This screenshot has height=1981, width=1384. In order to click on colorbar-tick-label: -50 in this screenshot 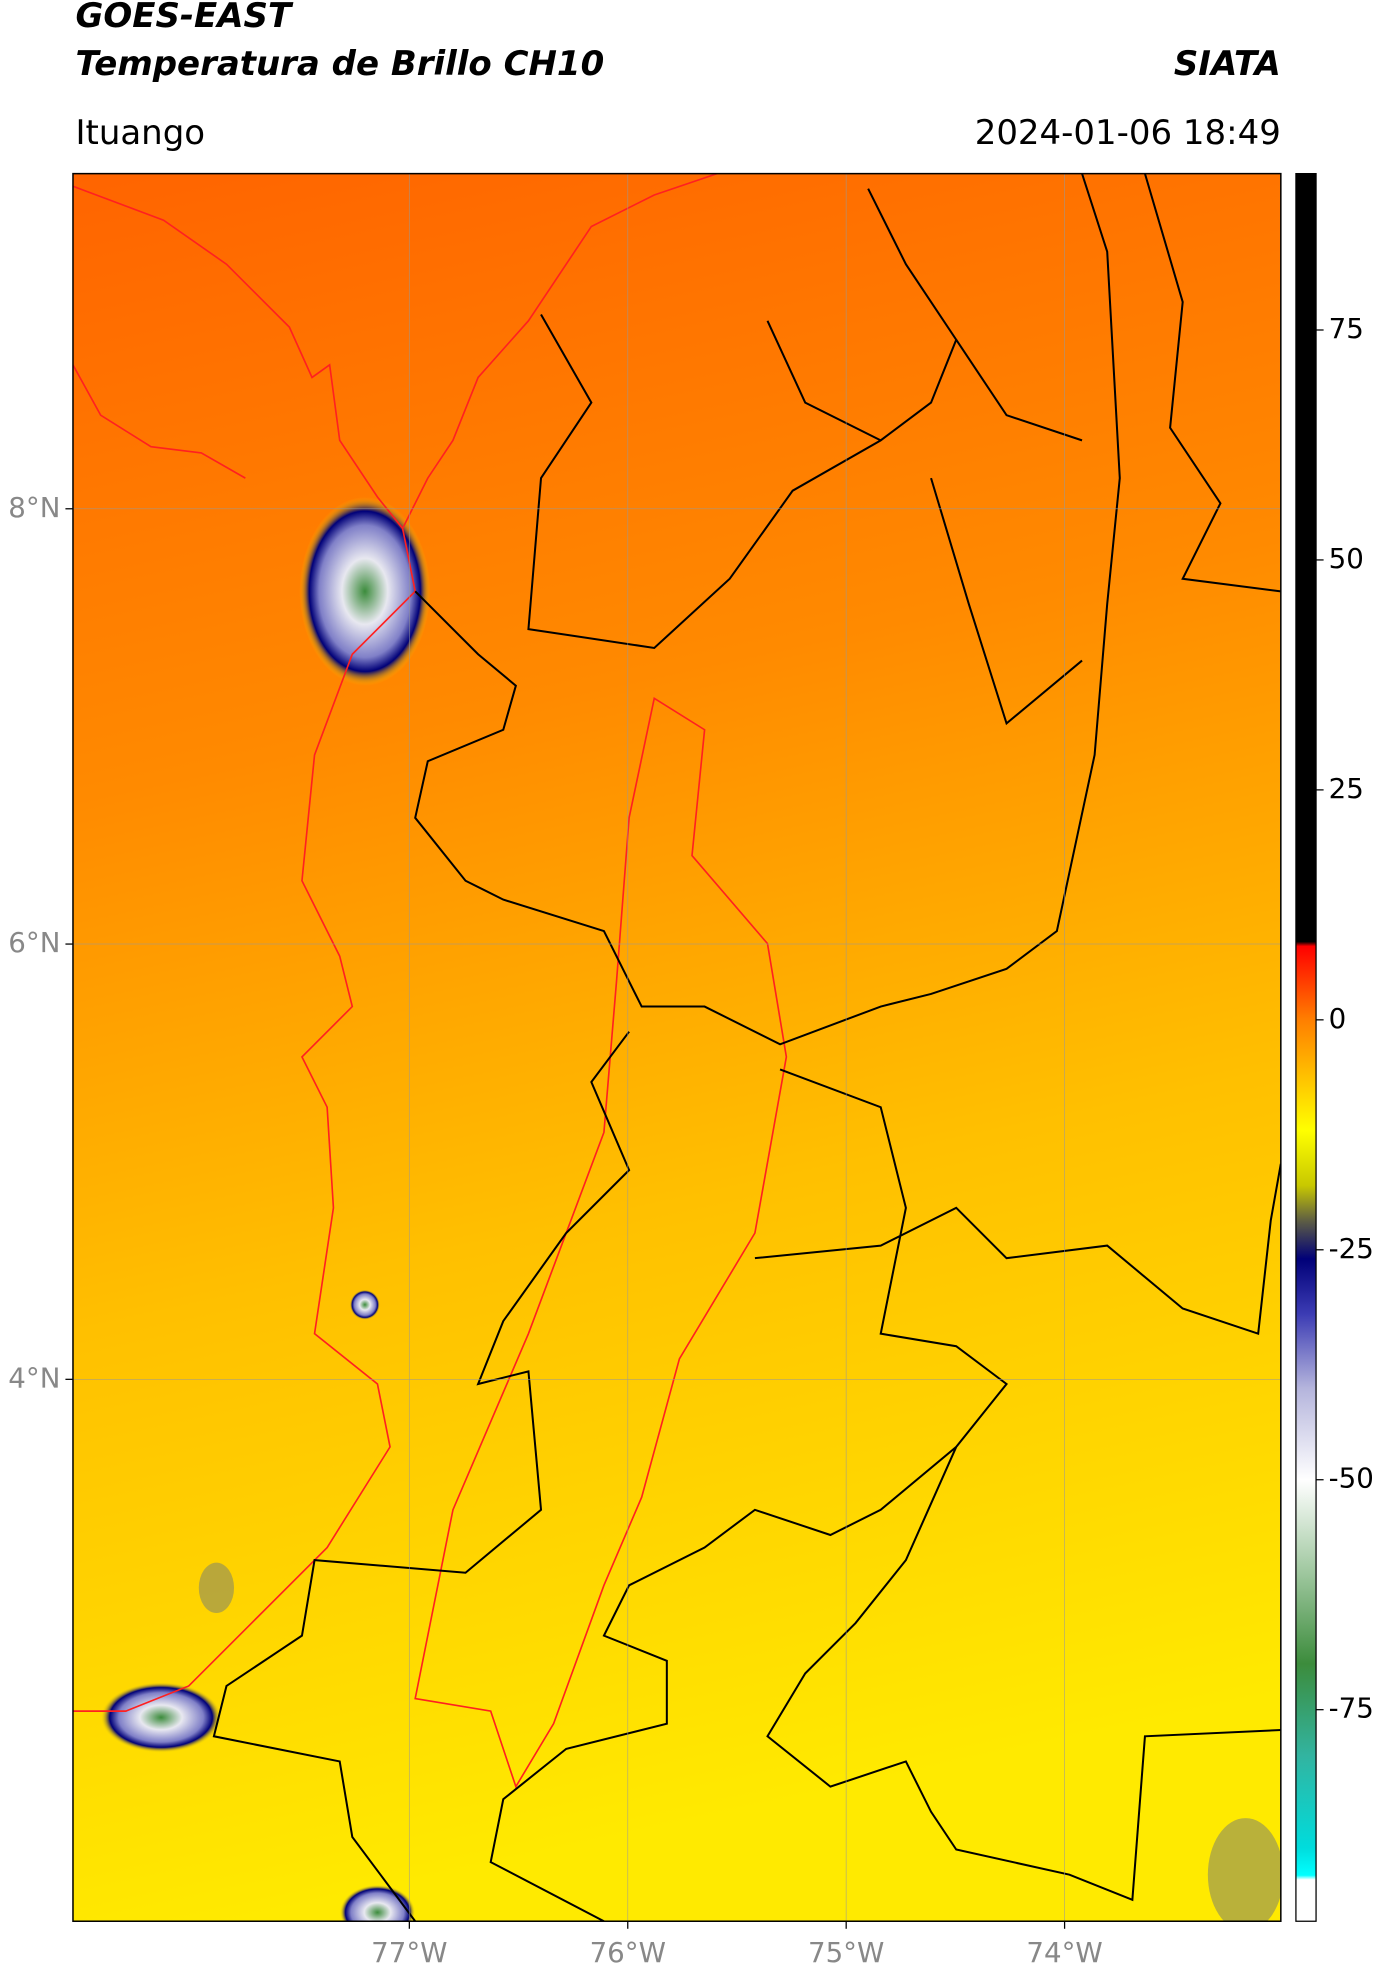, I will do `click(1351, 1478)`.